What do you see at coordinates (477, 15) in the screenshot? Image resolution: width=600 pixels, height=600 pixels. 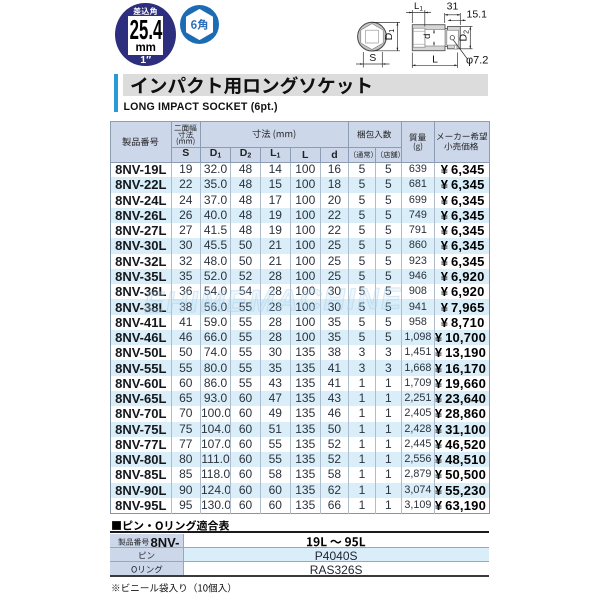 I see `svg-text: 15.1` at bounding box center [477, 15].